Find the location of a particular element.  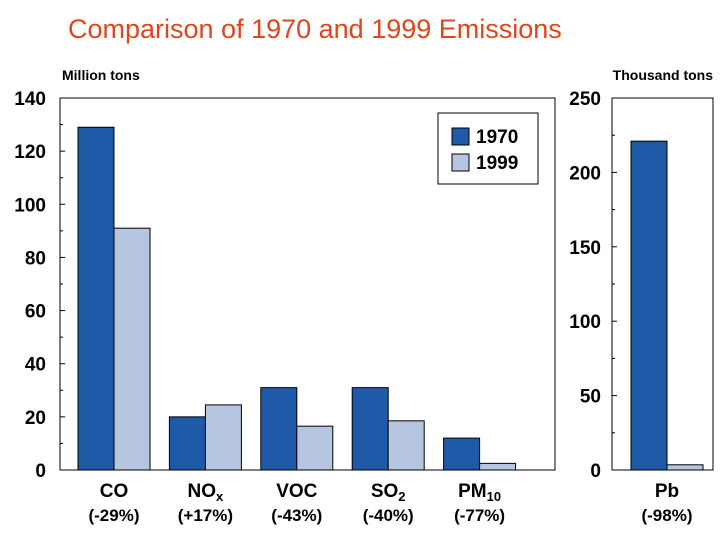

category-label: NOx is located at coordinates (206, 492).